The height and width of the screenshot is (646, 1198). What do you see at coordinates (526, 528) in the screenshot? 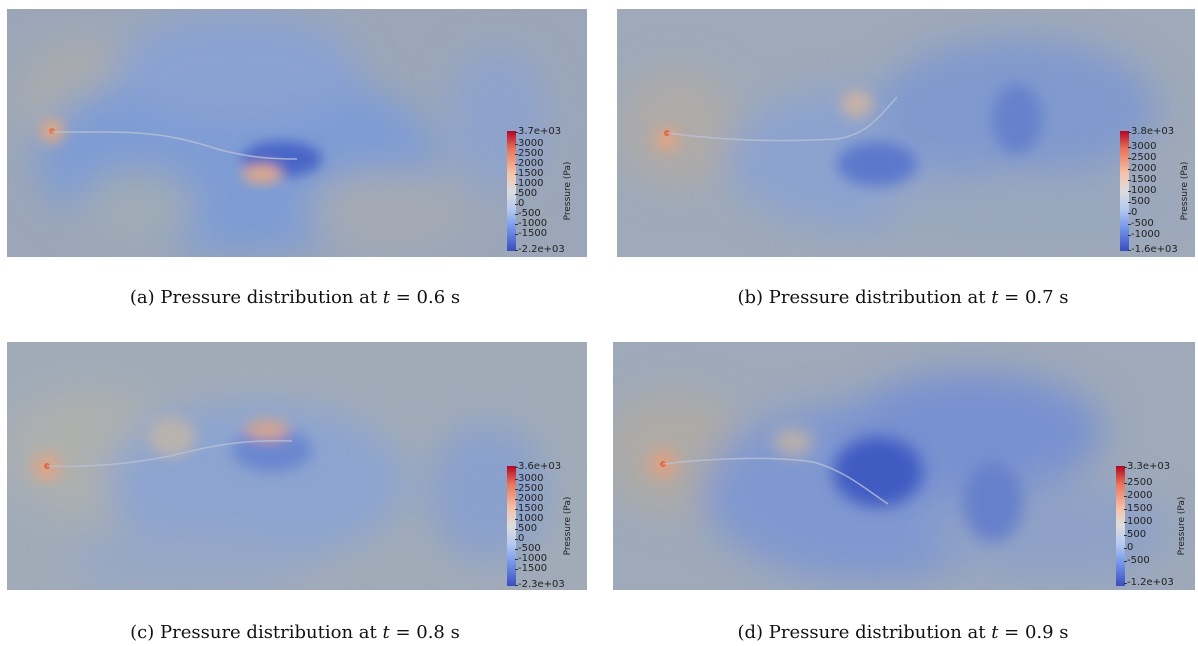
I see `colorbar-c-label-6: 500` at bounding box center [526, 528].